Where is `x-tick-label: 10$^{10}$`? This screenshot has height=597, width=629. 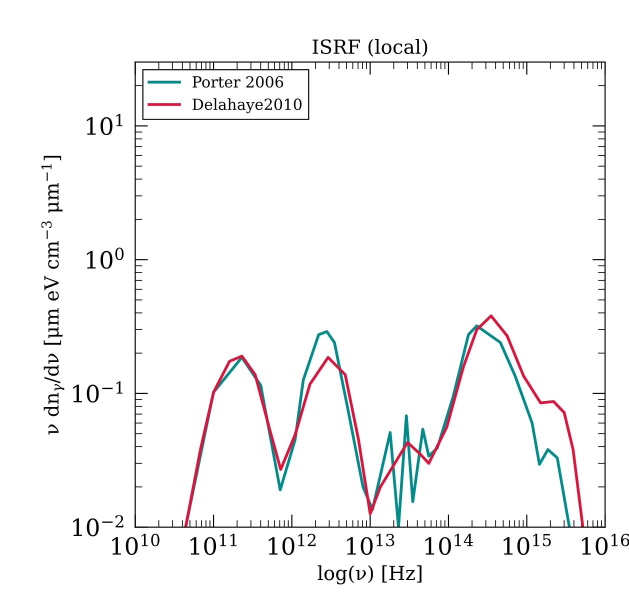 x-tick-label: 10$^{10}$ is located at coordinates (136, 544).